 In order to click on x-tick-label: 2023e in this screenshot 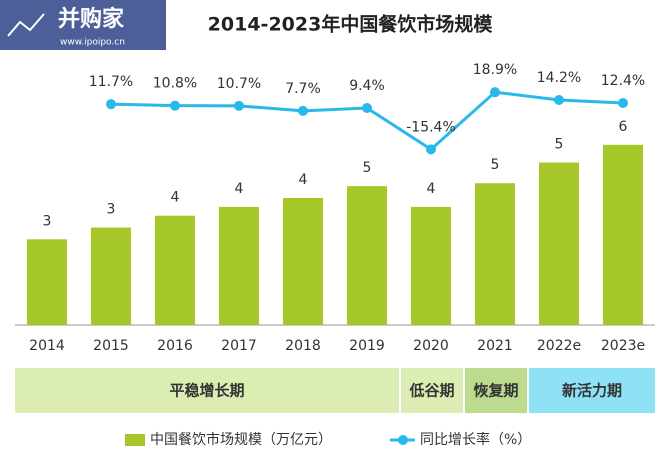, I will do `click(623, 346)`.